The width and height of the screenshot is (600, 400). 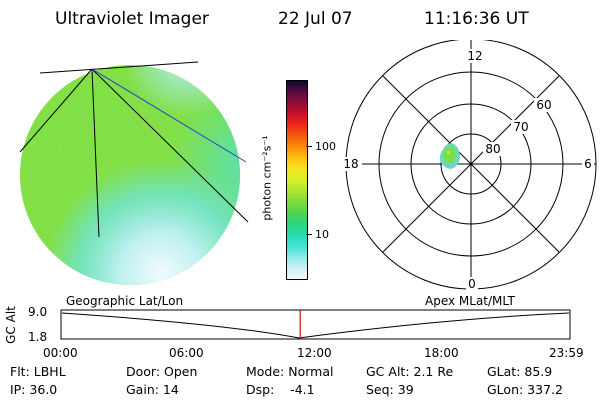 What do you see at coordinates (525, 389) in the screenshot?
I see `status-glon: GLon: 337.2` at bounding box center [525, 389].